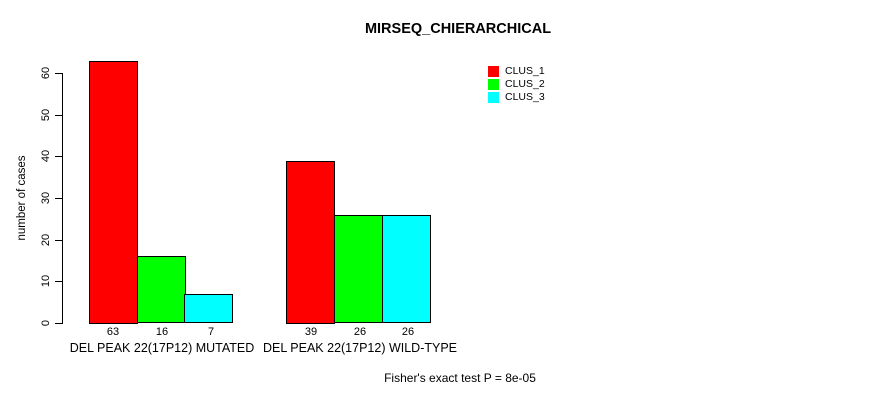 This screenshot has width=890, height=400. What do you see at coordinates (525, 97) in the screenshot?
I see `legend-item-label: CLUS_3` at bounding box center [525, 97].